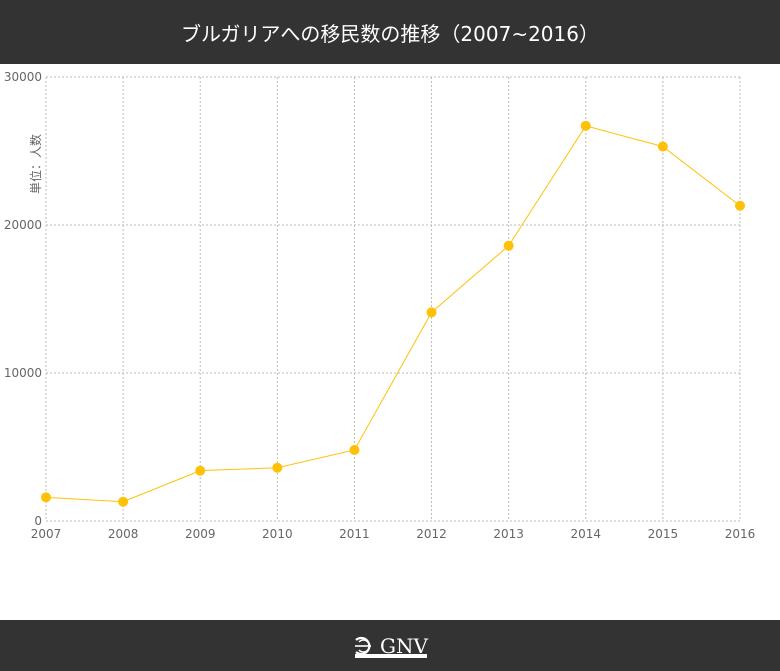  Describe the element at coordinates (404, 645) in the screenshot. I see `logo-text: GNV` at that location.